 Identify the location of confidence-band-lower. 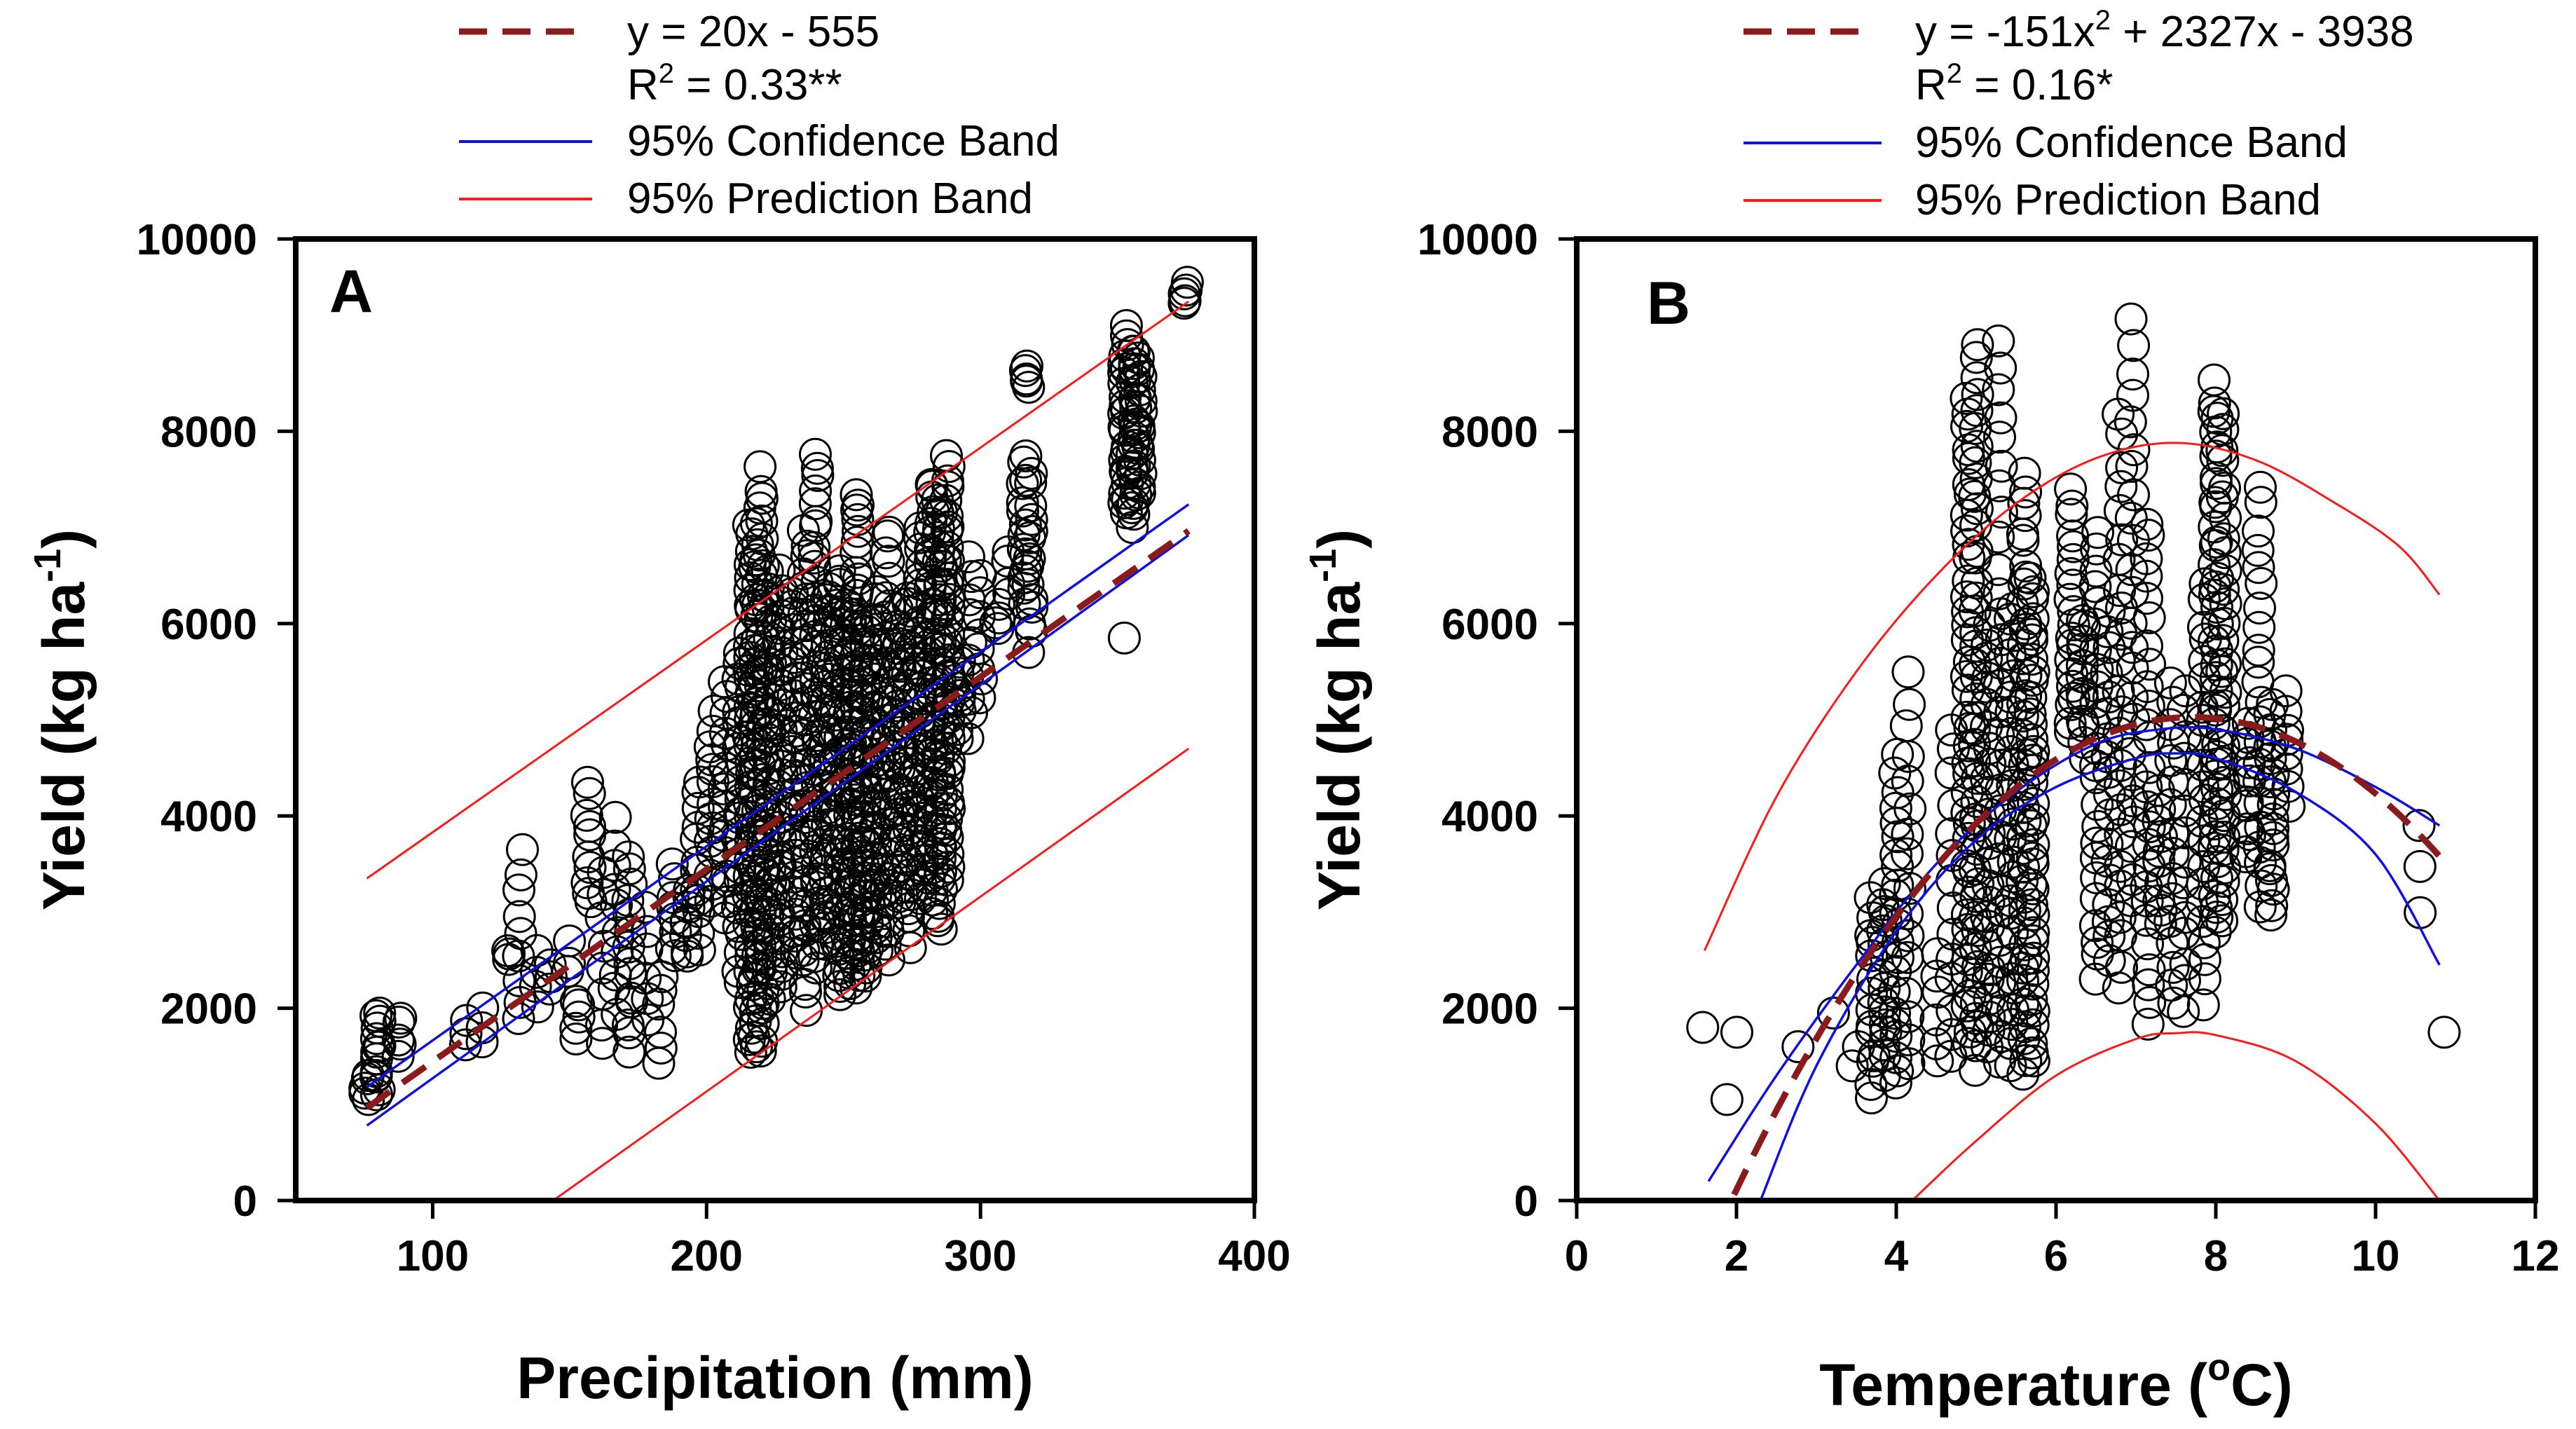
(778, 831).